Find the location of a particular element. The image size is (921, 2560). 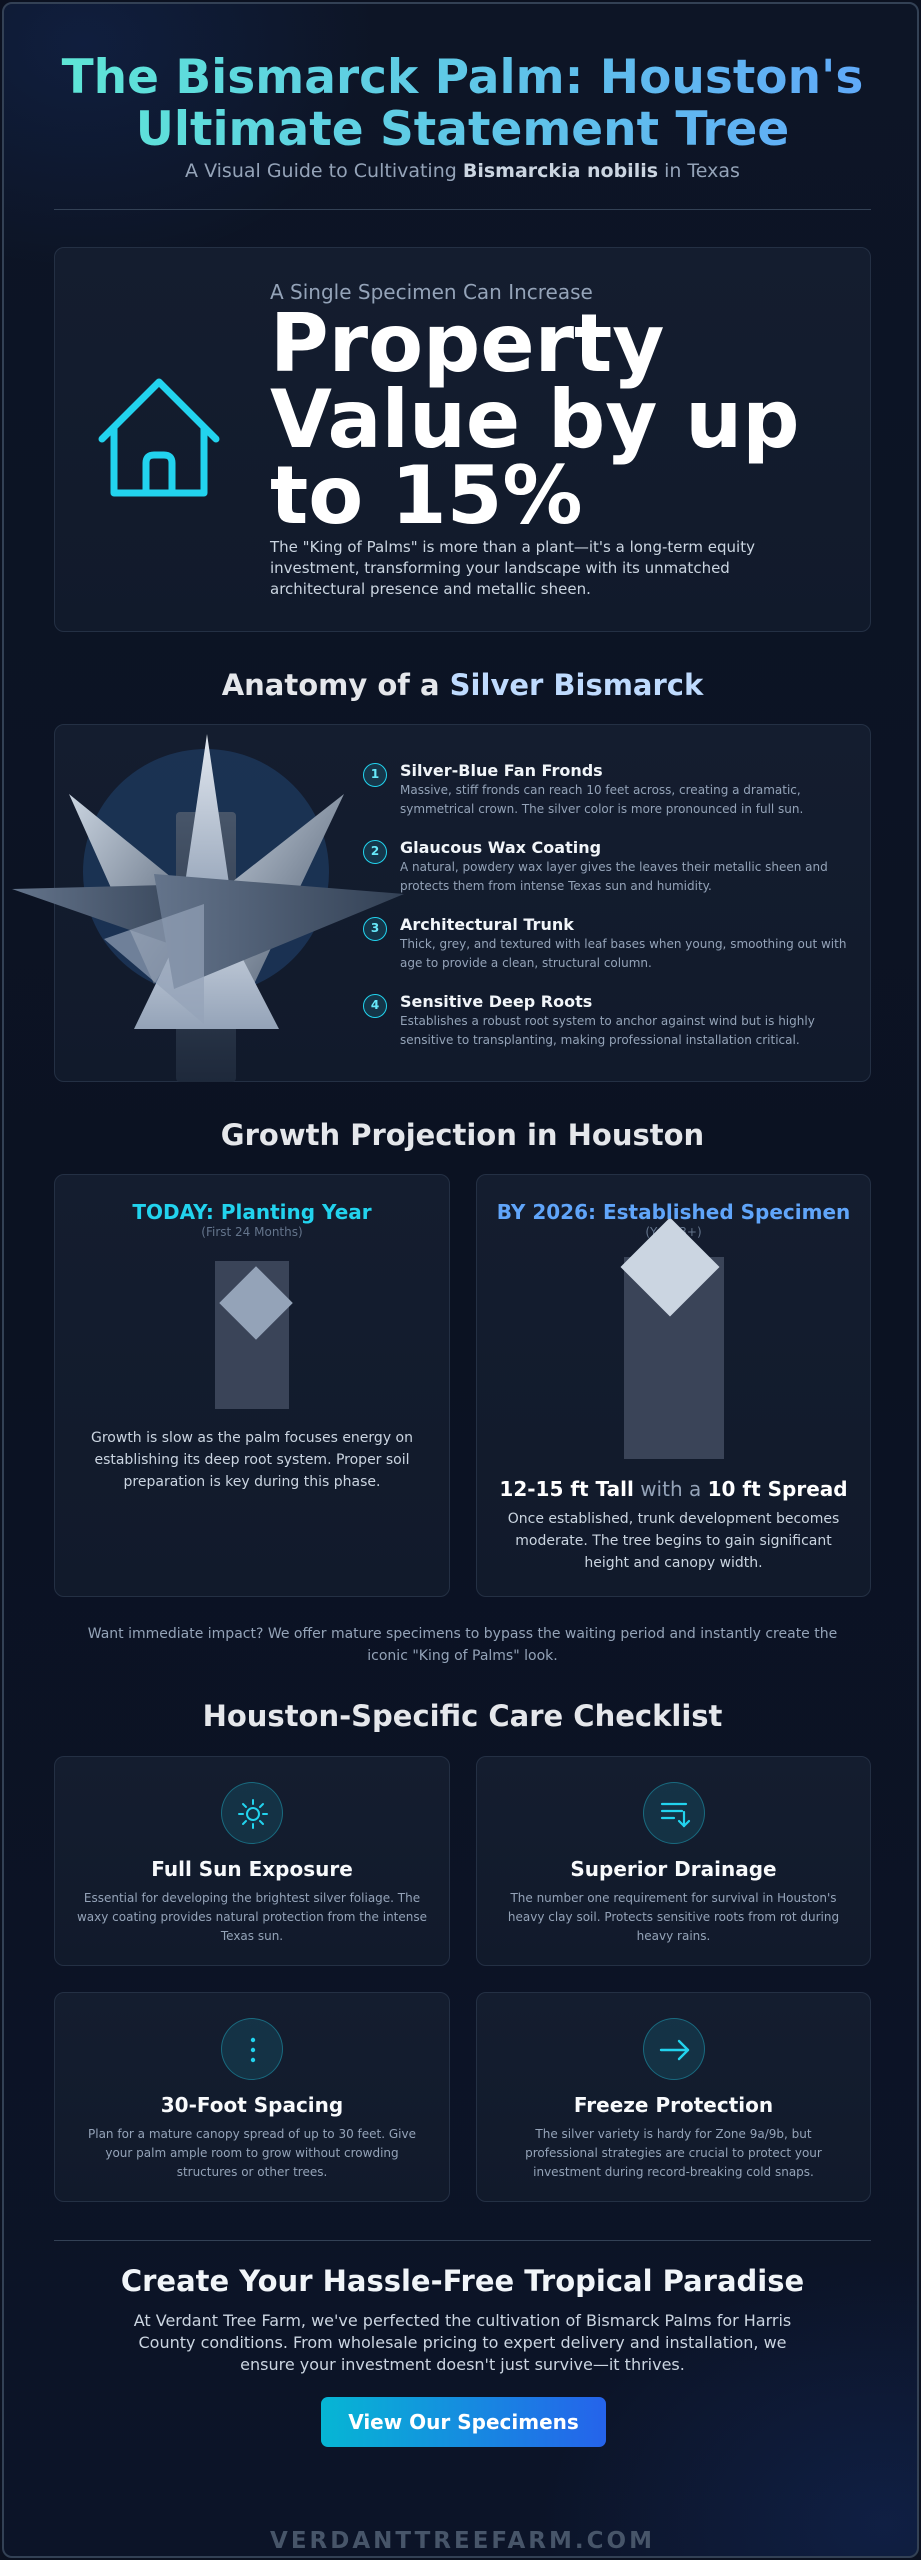

anatomy-heading-pre: Anatomy of a is located at coordinates (335, 685).